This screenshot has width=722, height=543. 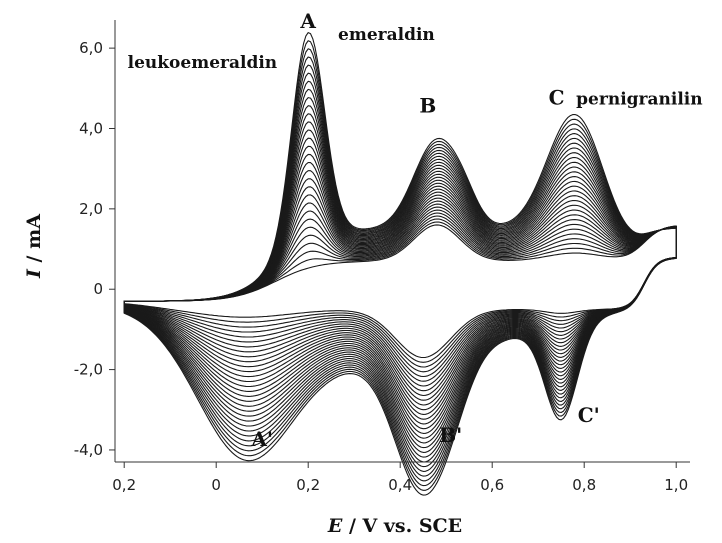 I want to click on peak-label: A, so click(x=307, y=21).